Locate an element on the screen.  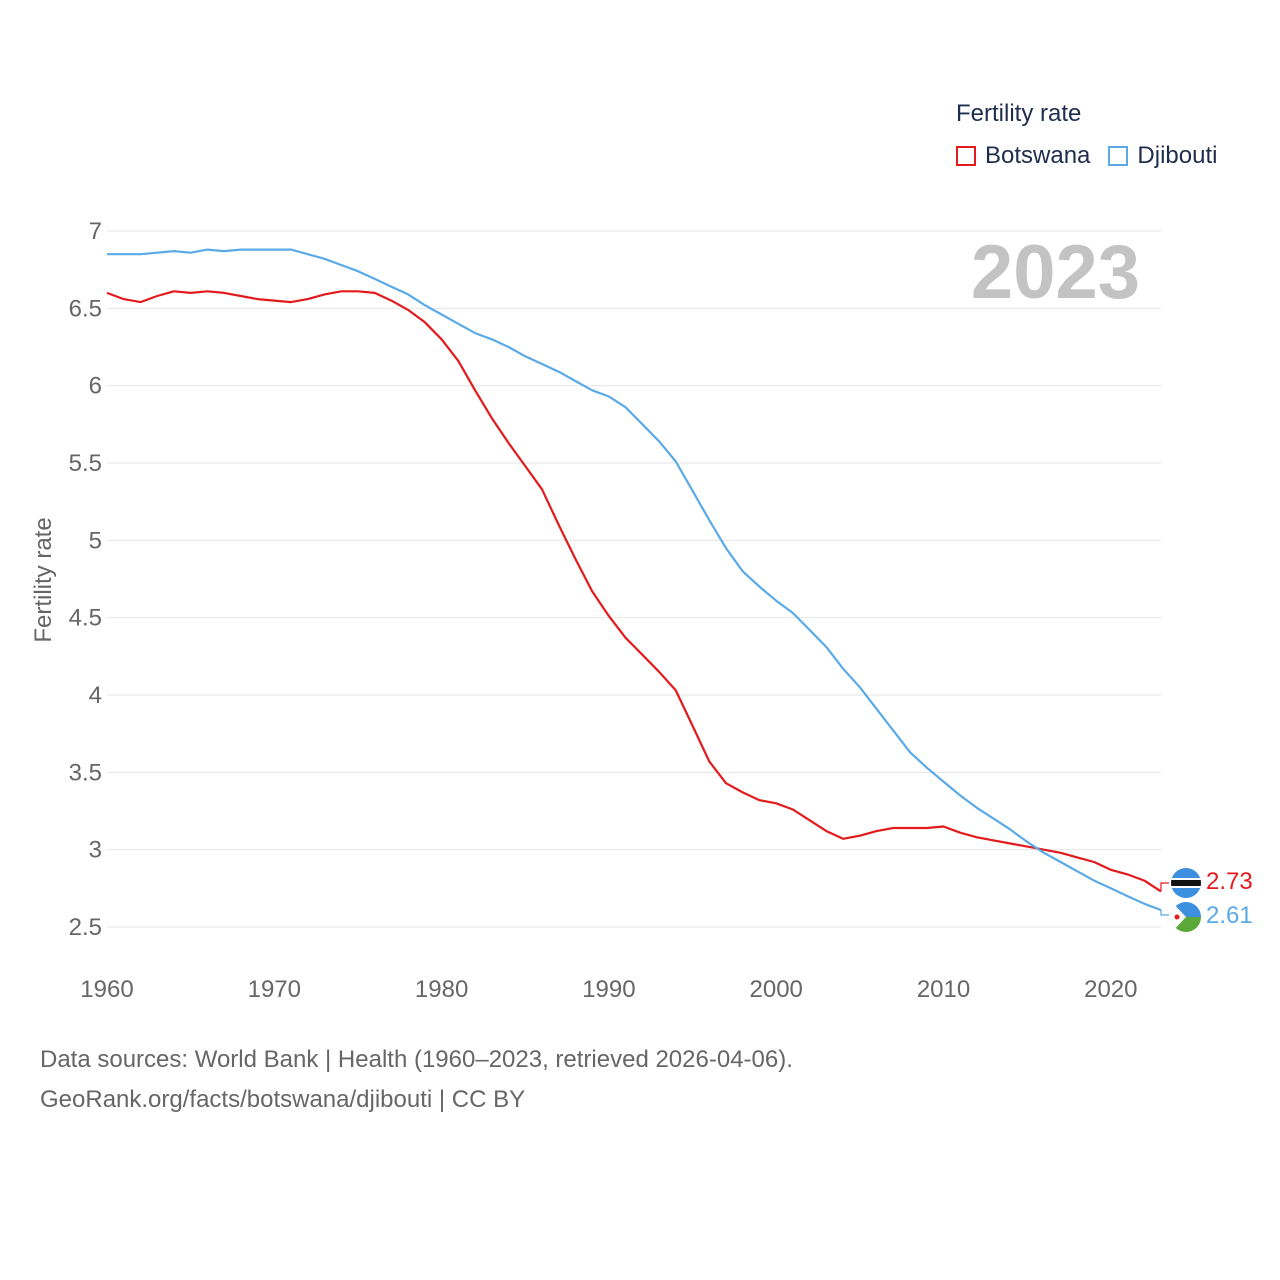
y-tick-label: 6.5 is located at coordinates (85, 308).